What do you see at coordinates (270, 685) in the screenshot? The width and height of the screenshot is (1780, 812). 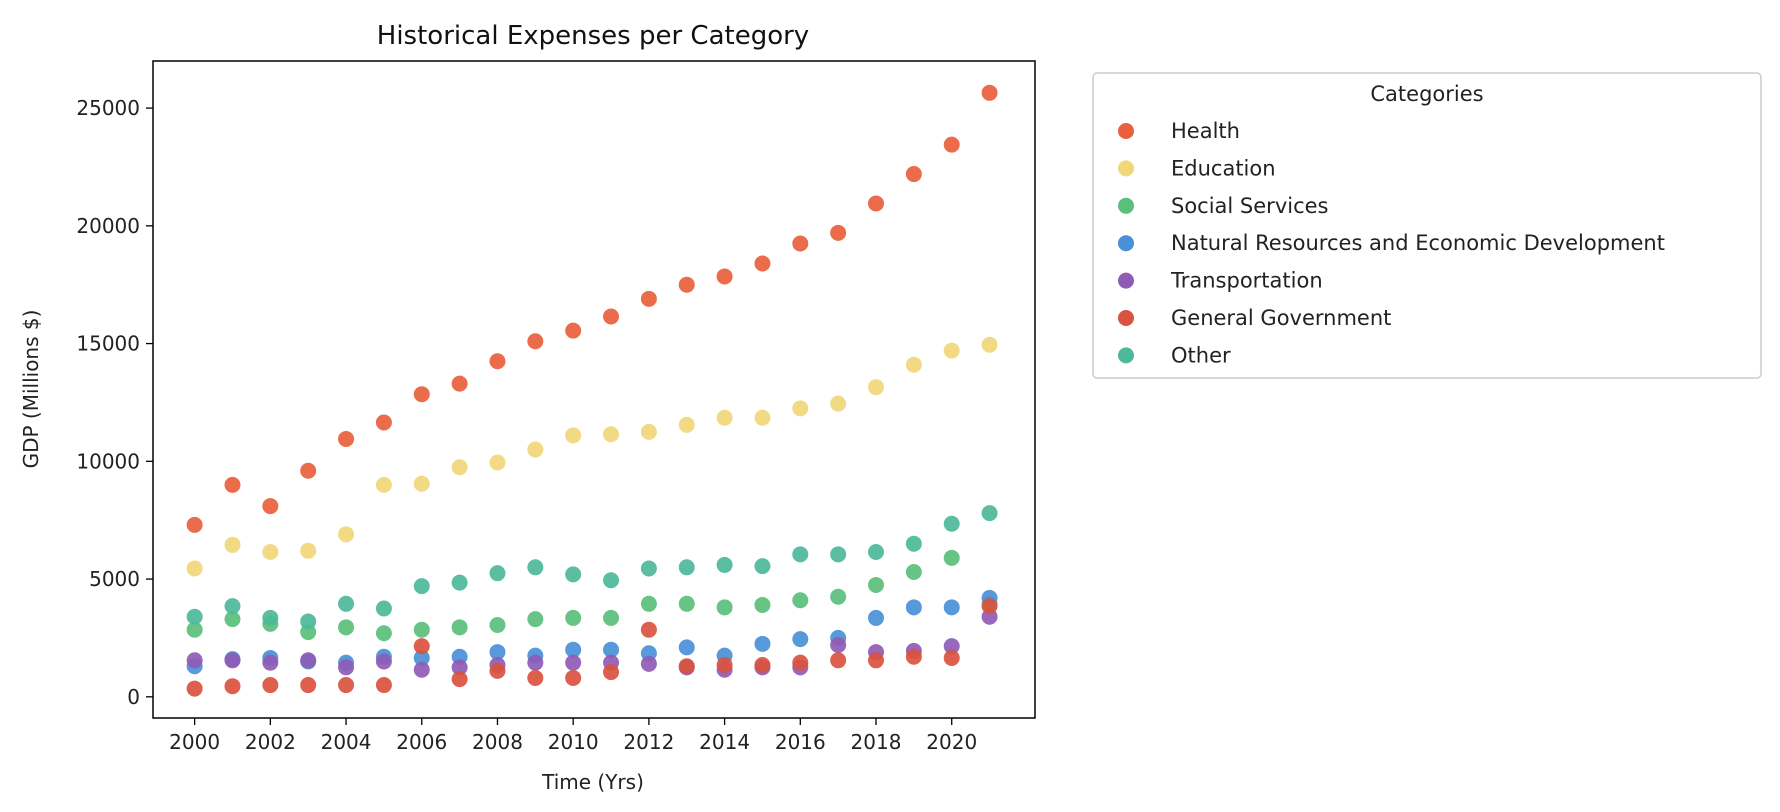 I see `point-general-government-2002` at bounding box center [270, 685].